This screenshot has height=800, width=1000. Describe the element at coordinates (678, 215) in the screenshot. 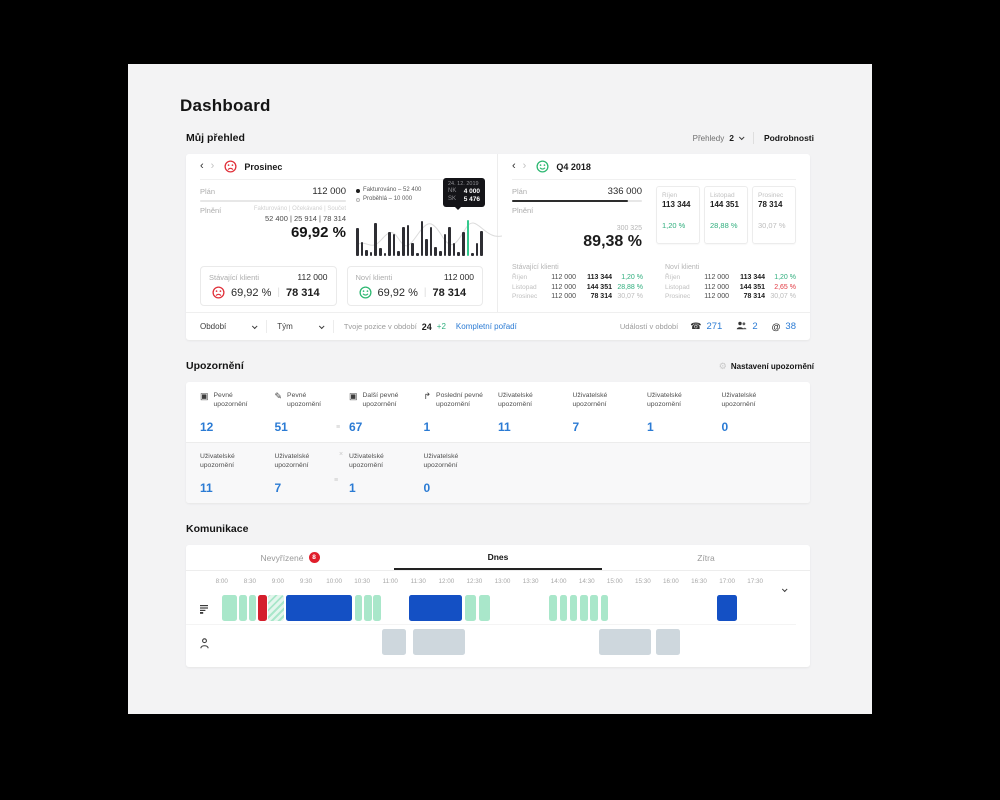

I see `month-card-říjen: Říjen 113 344 1,20 %` at that location.